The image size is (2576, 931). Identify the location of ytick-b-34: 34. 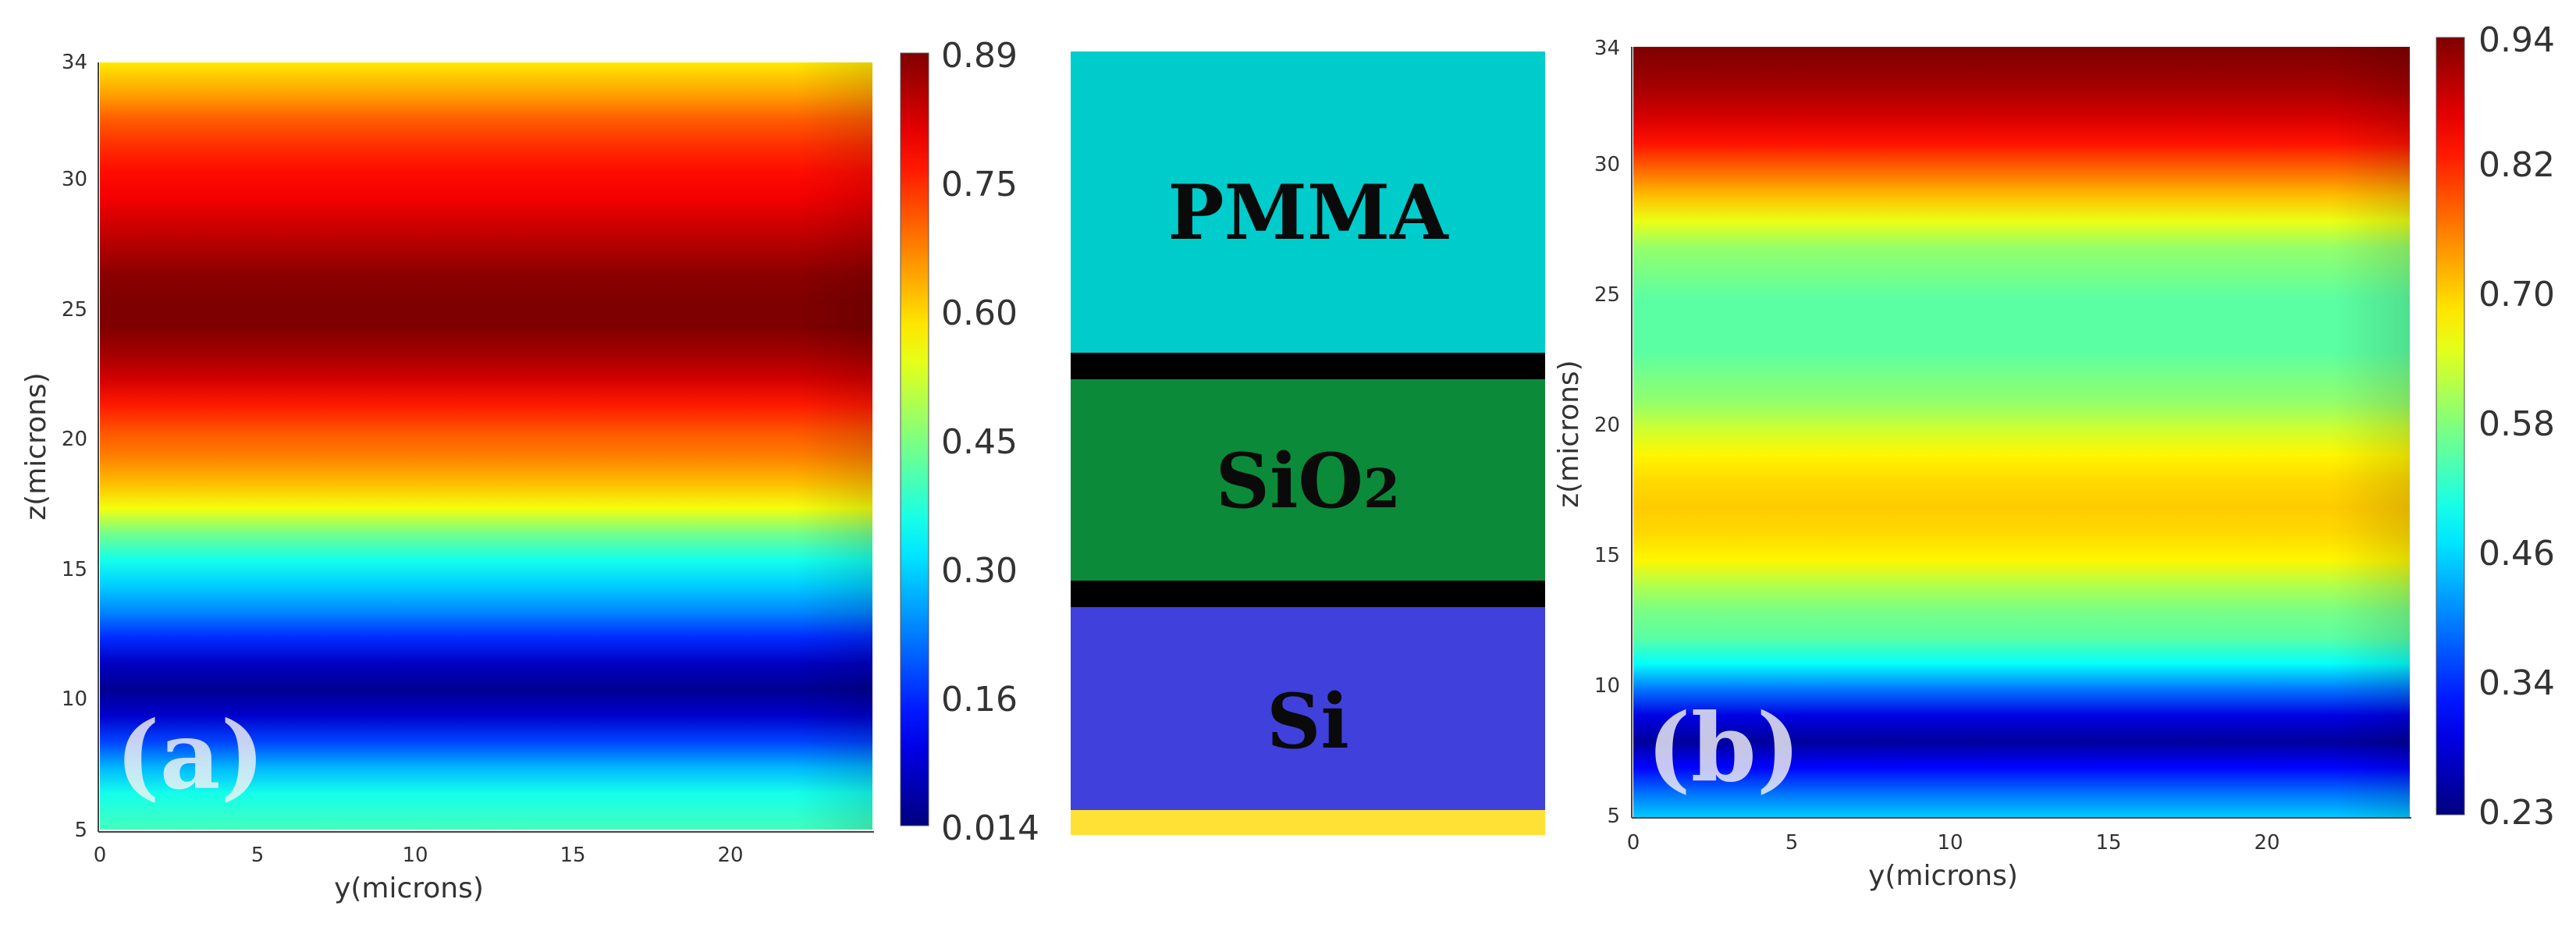
(1607, 48).